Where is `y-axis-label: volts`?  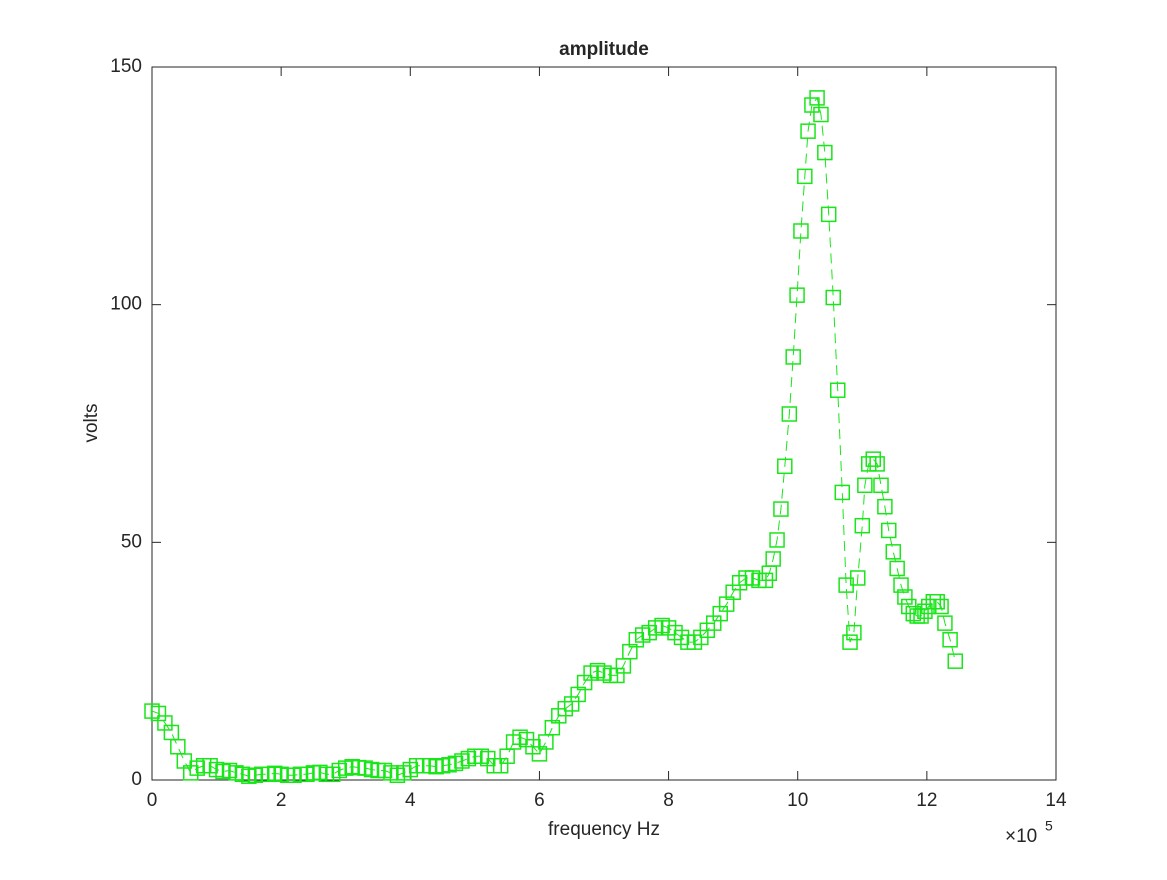
y-axis-label: volts is located at coordinates (91, 422).